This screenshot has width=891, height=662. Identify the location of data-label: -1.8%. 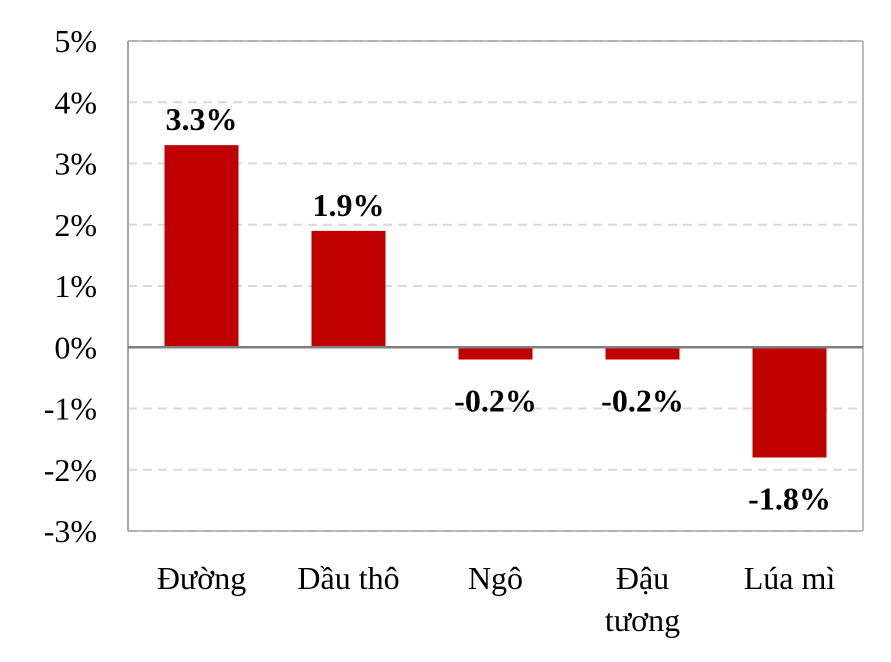
(789, 499).